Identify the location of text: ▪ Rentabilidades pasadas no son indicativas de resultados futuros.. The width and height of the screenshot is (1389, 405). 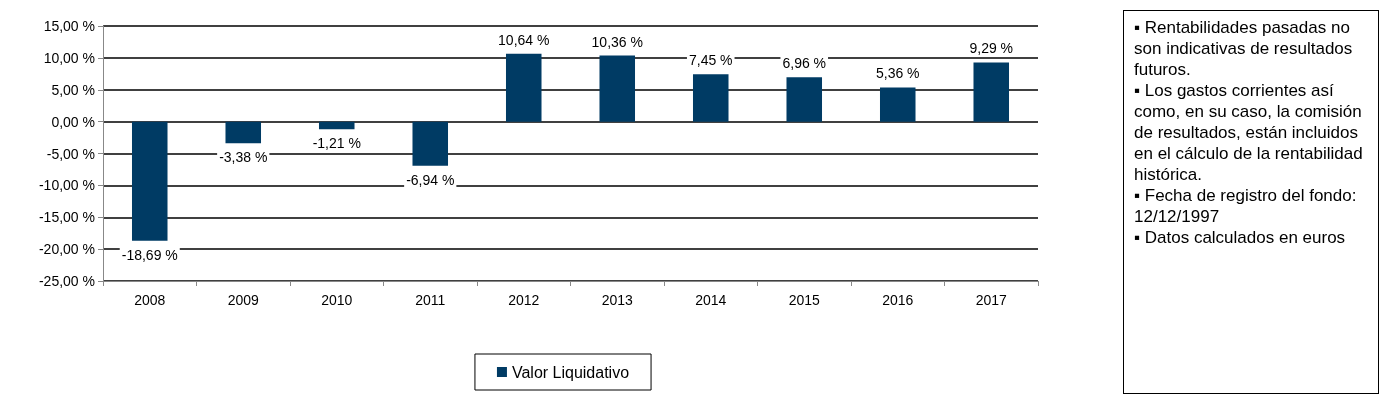
(1244, 48).